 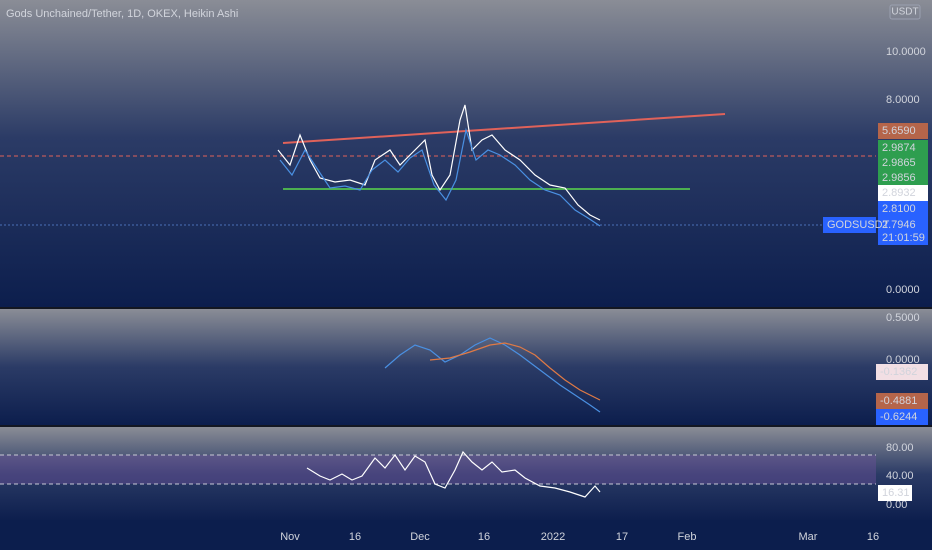 What do you see at coordinates (290, 537) in the screenshot?
I see `time-tick-label: Nov` at bounding box center [290, 537].